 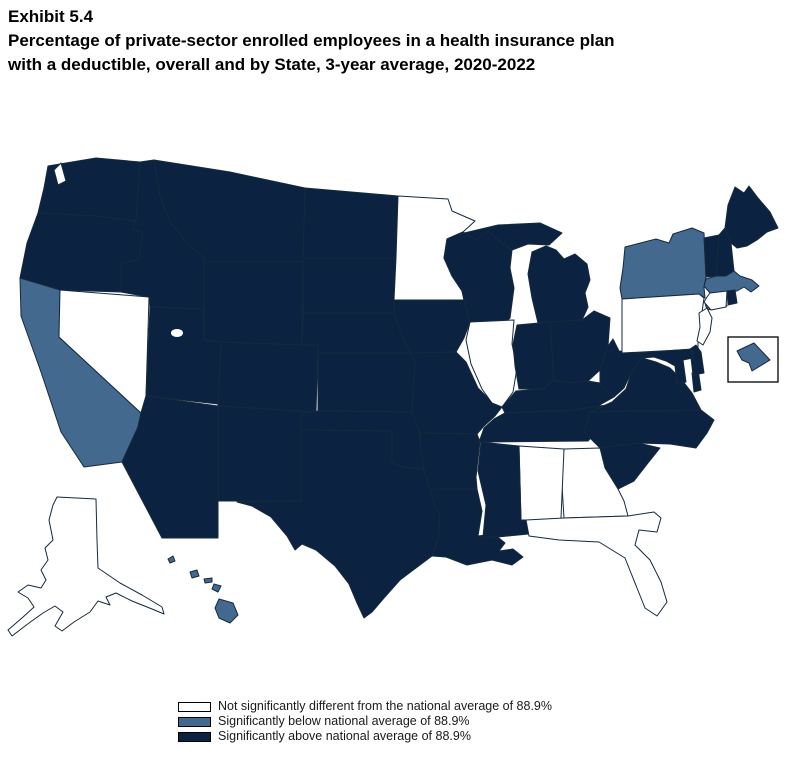 What do you see at coordinates (350, 223) in the screenshot?
I see `state-north-dakota` at bounding box center [350, 223].